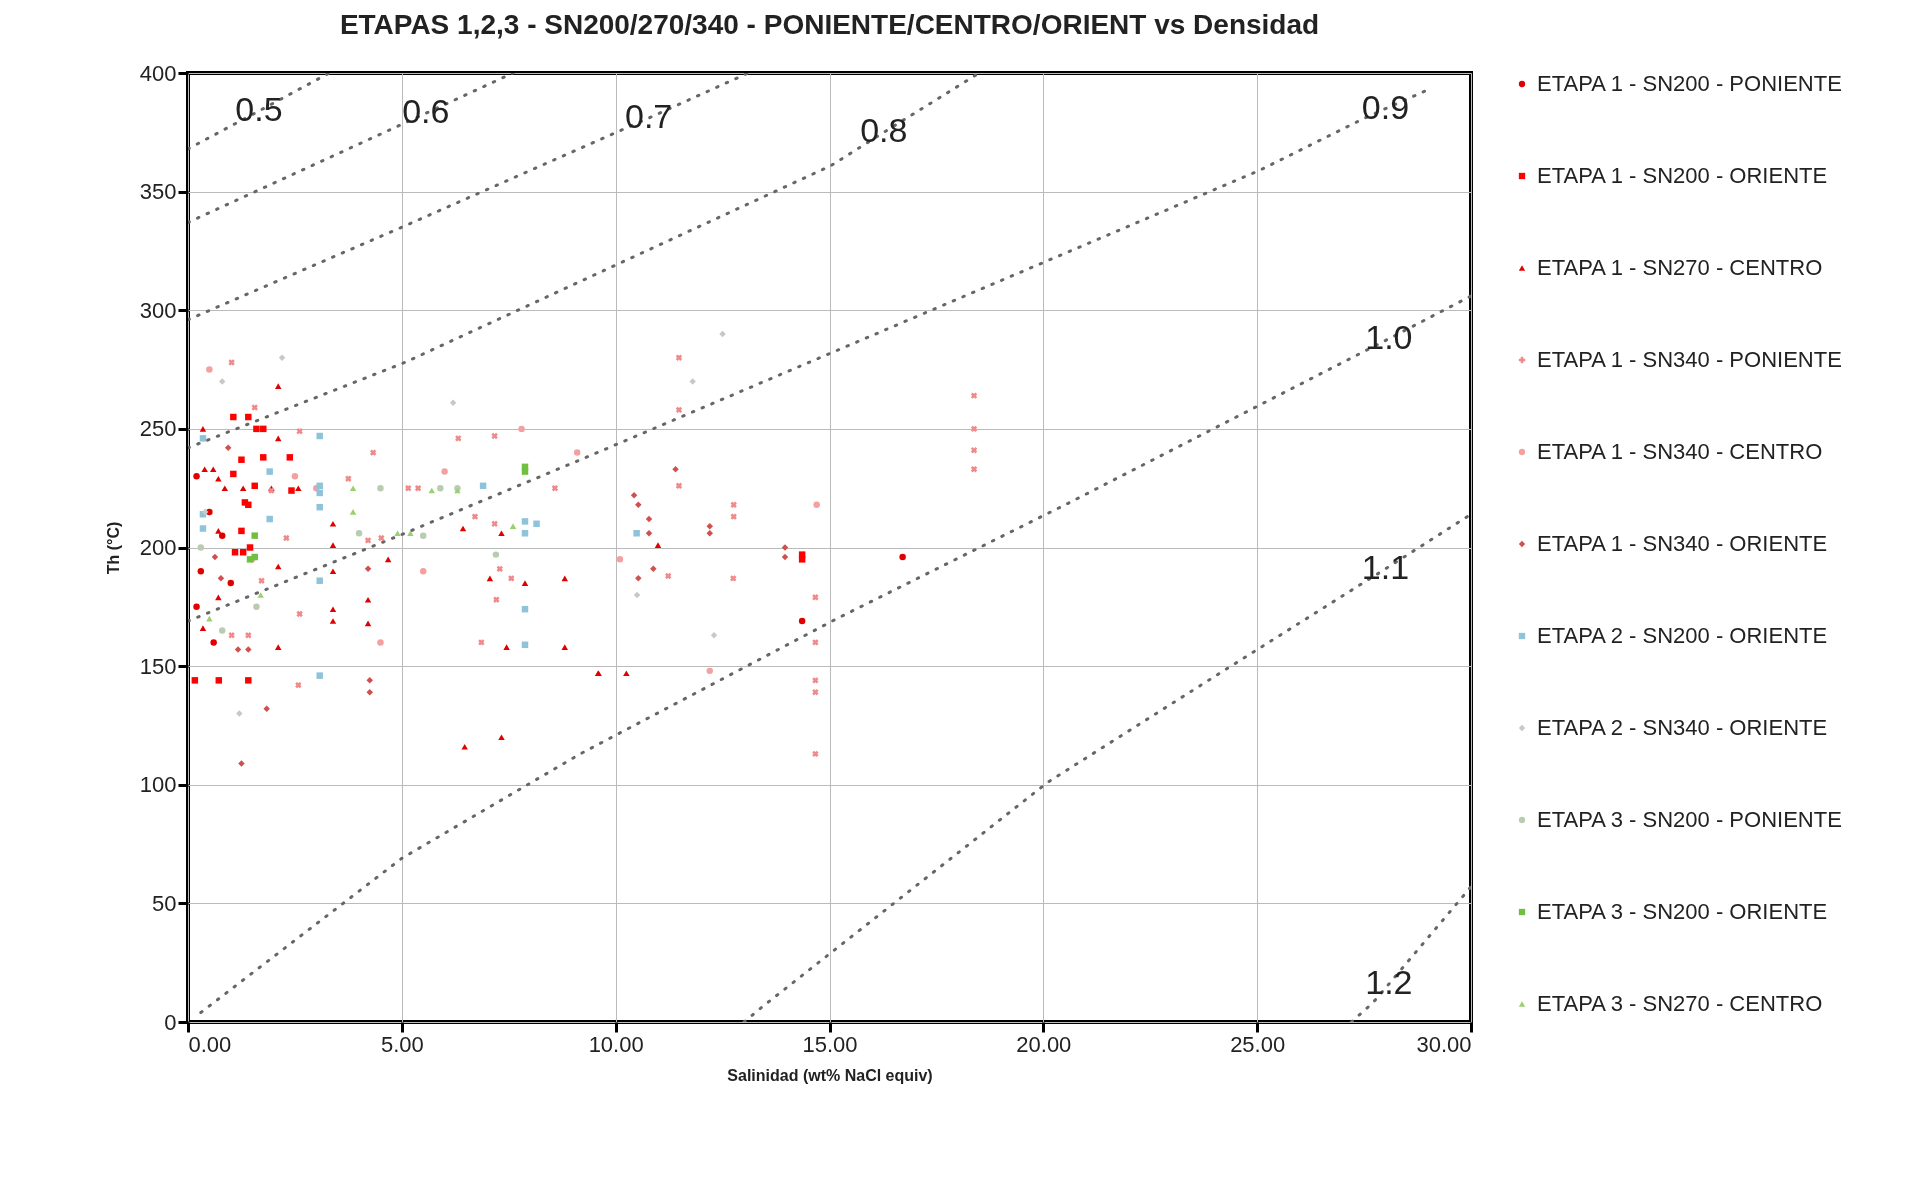  Describe the element at coordinates (1689, 359) in the screenshot. I see `legend-label: ETAPA 1 - SN340 - PONIENTE` at that location.